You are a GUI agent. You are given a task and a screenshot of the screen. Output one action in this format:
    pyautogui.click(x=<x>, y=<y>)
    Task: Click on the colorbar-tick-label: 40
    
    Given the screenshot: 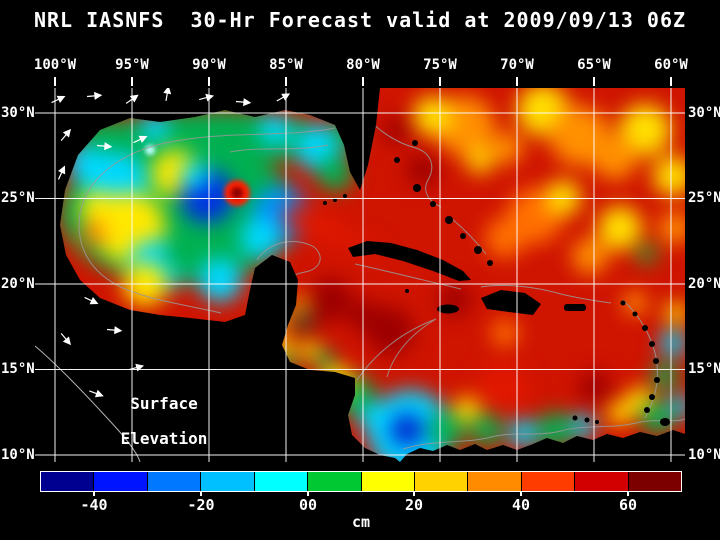 What is the action you would take?
    pyautogui.click(x=521, y=505)
    